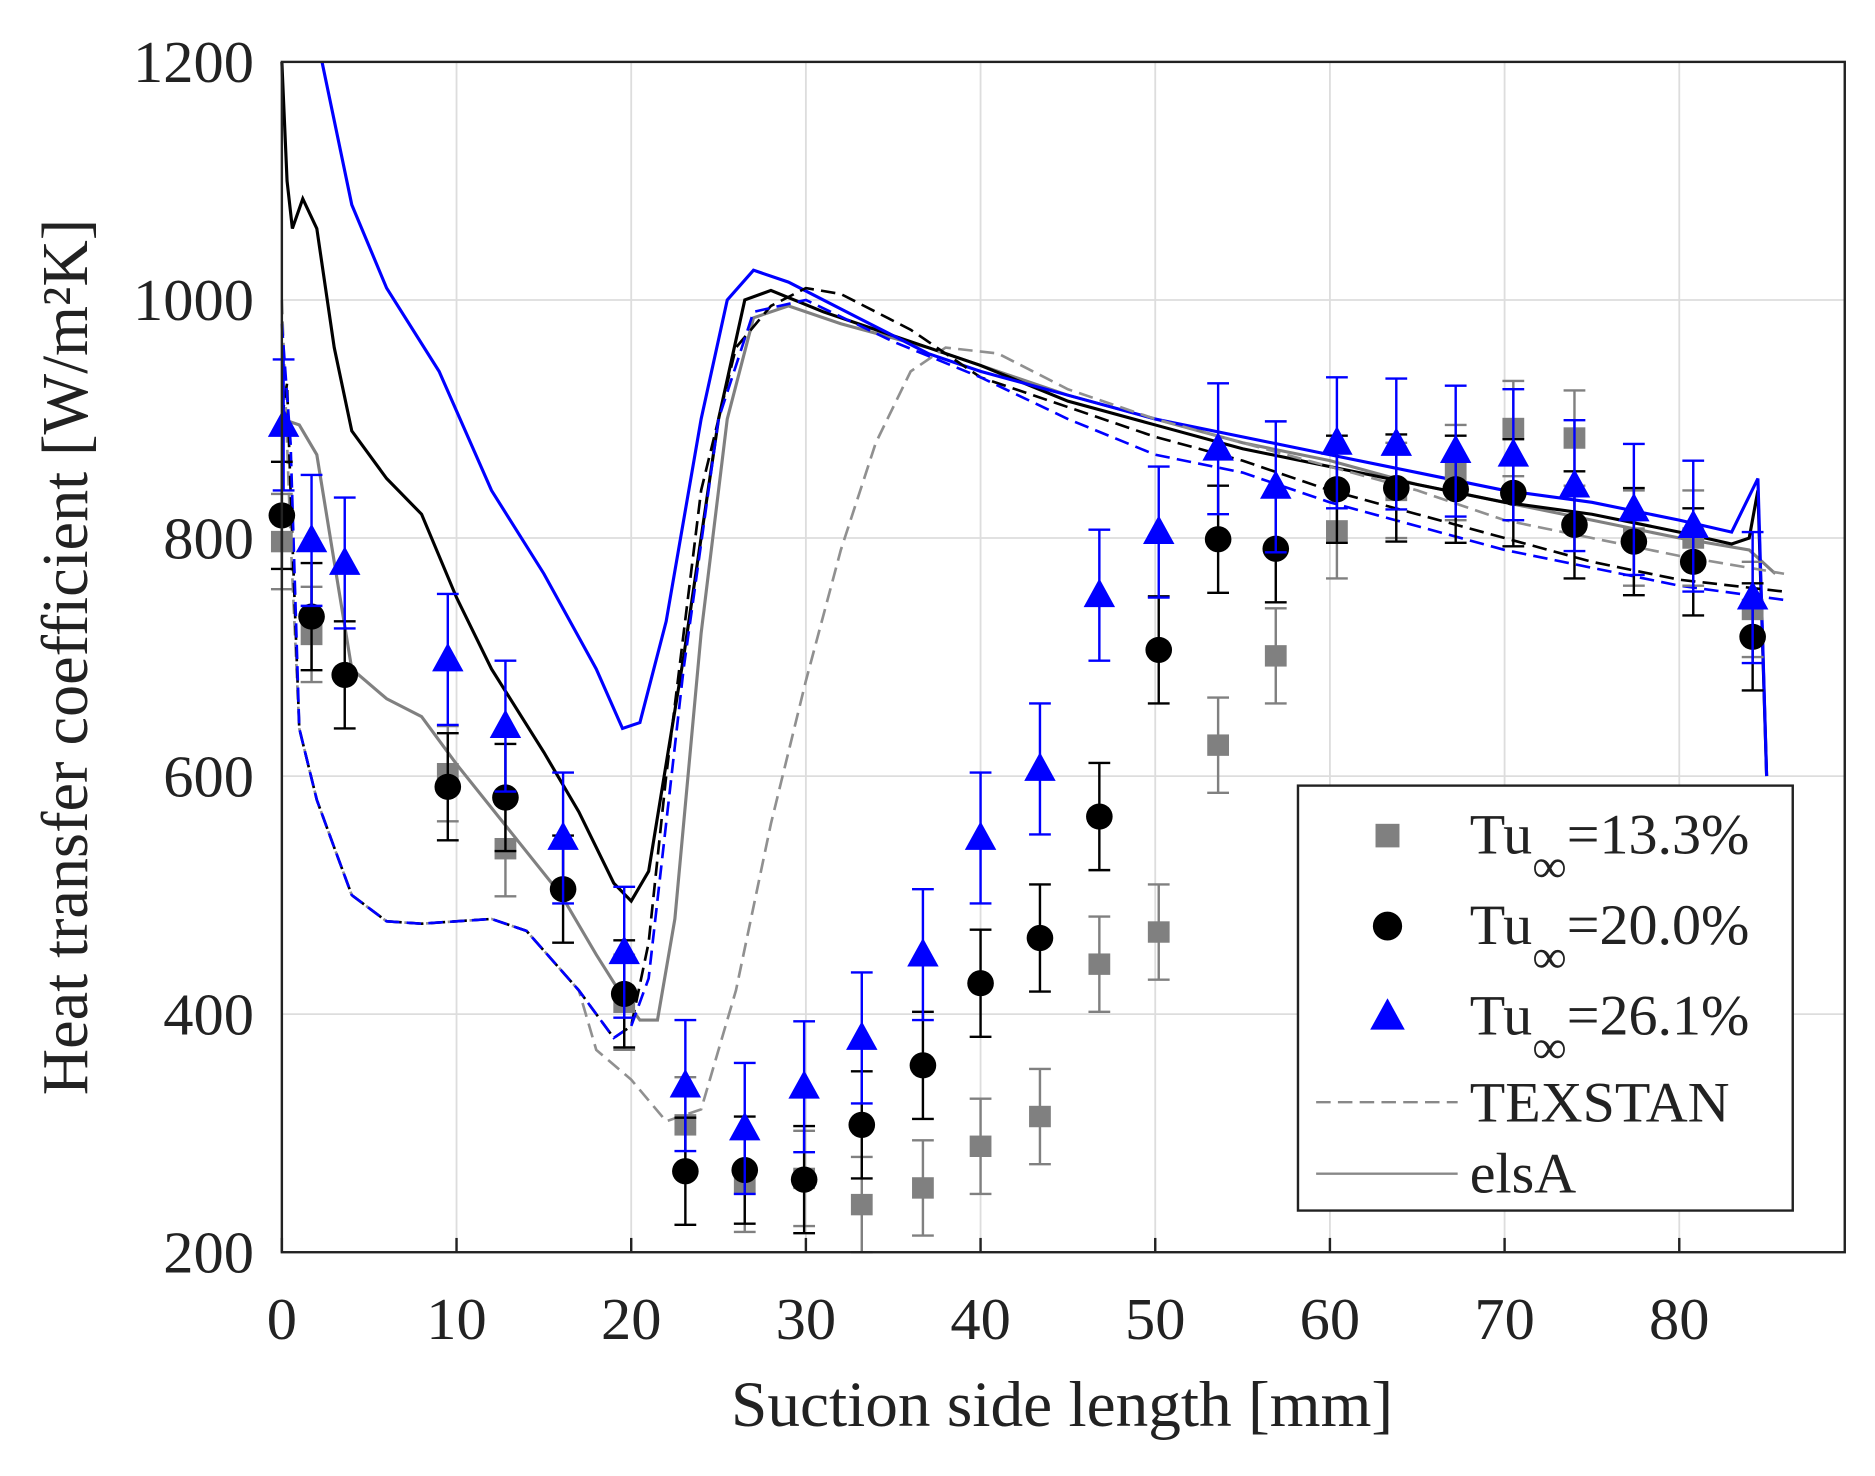  I want to click on x-tick-label: 10, so click(456, 1319).